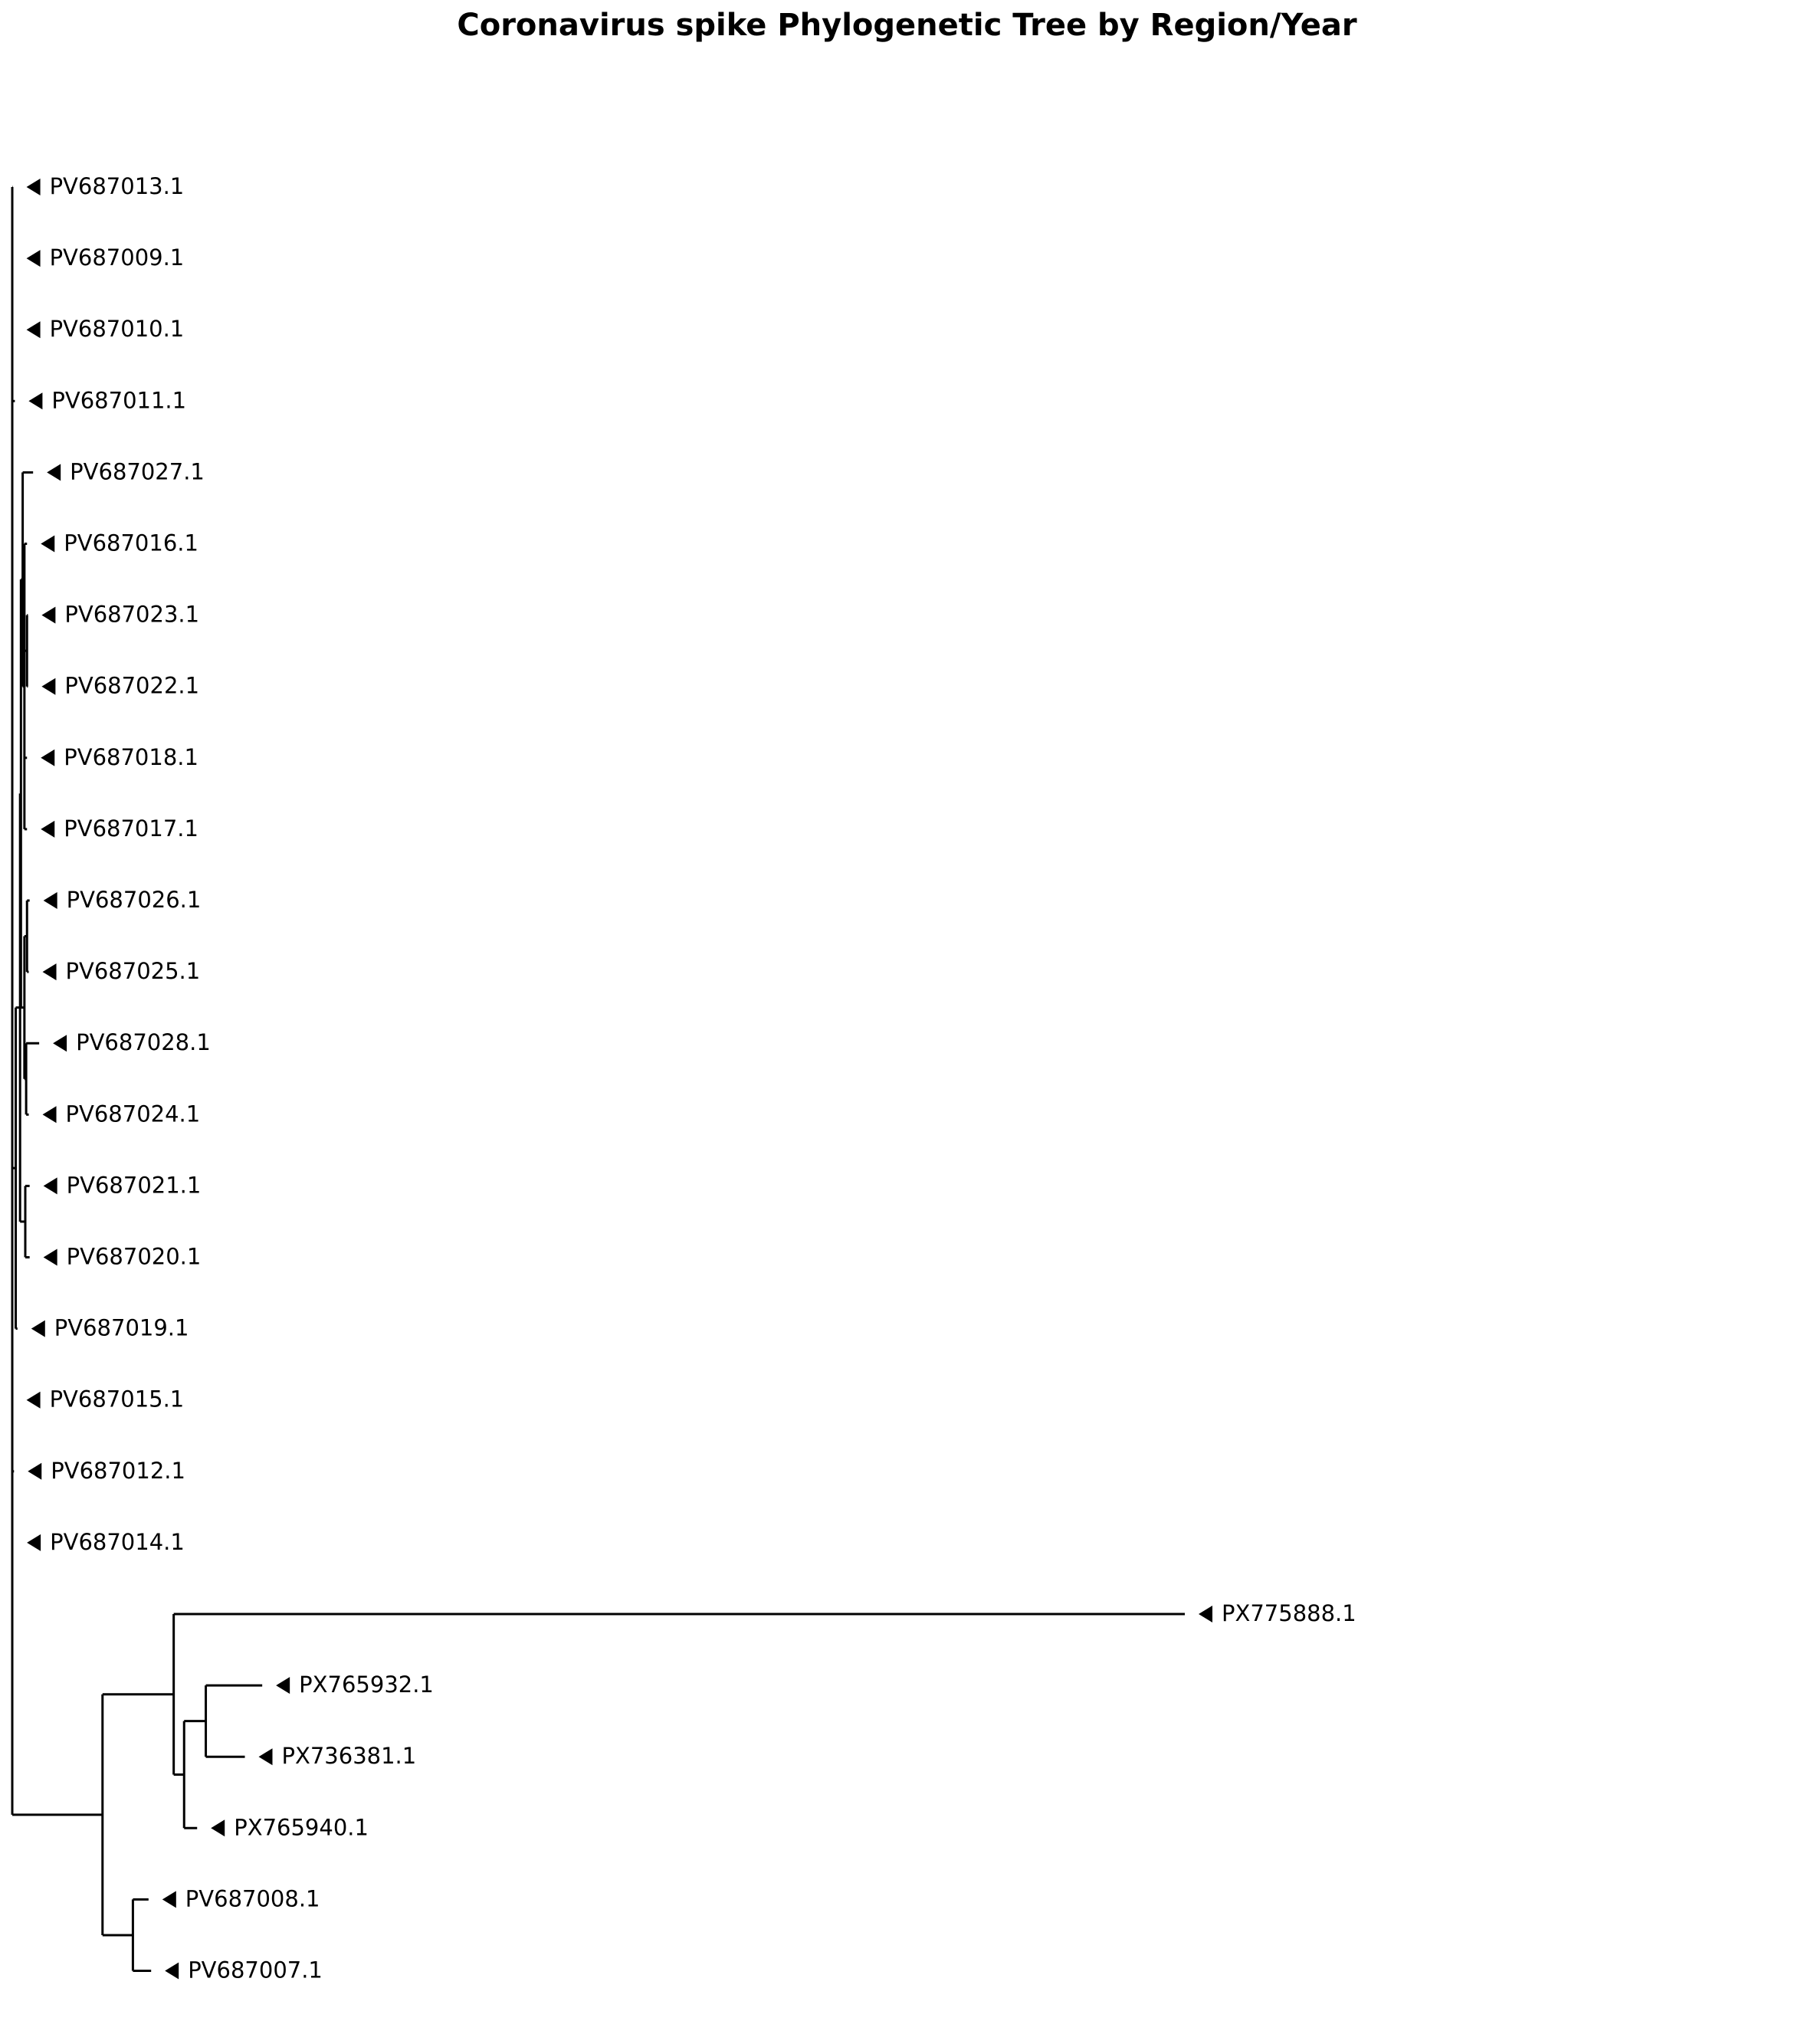 The image size is (1814, 2044). I want to click on tip-label: PV687021.1, so click(134, 1185).